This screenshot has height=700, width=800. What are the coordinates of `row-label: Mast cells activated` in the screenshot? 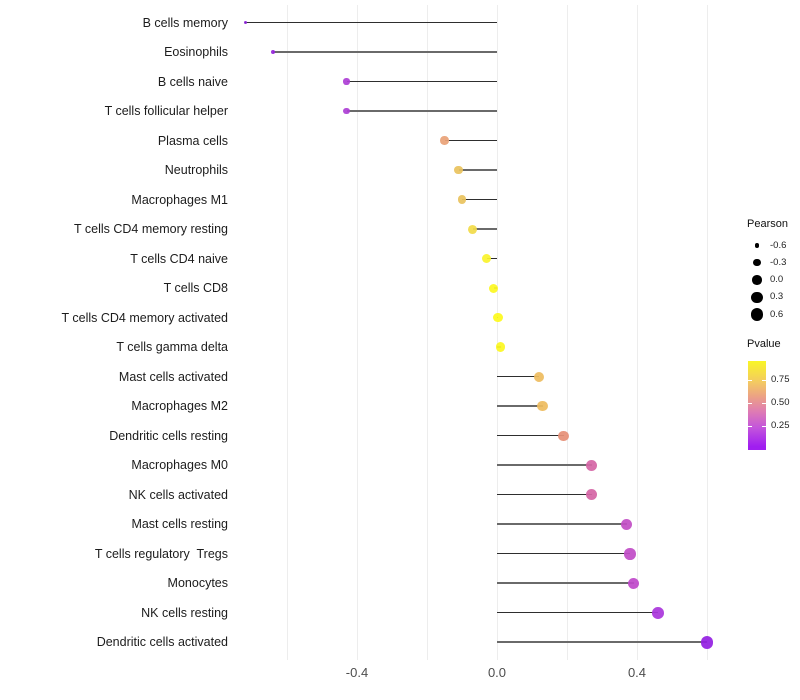 It's located at (173, 376).